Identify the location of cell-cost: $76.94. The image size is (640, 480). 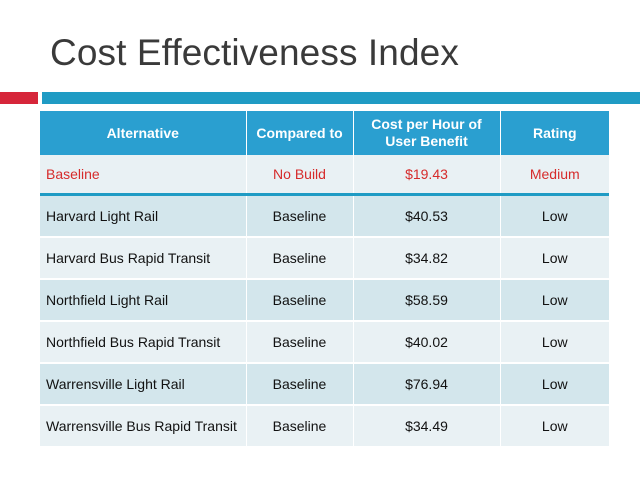
(427, 383).